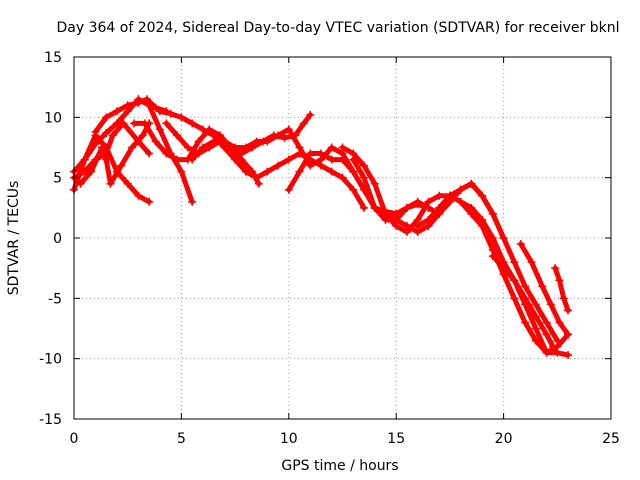  What do you see at coordinates (50, 239) in the screenshot?
I see `y-tick-labels: -15 -10 -5 0 5 10 15` at bounding box center [50, 239].